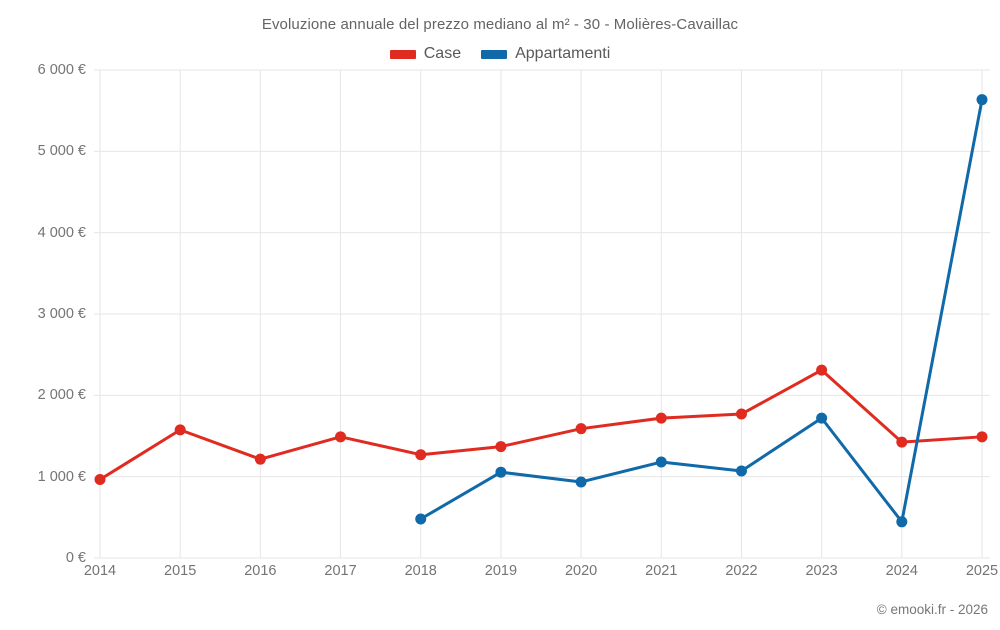 This screenshot has height=630, width=1000. What do you see at coordinates (75, 558) in the screenshot?
I see `y-tick-label: 0 €` at bounding box center [75, 558].